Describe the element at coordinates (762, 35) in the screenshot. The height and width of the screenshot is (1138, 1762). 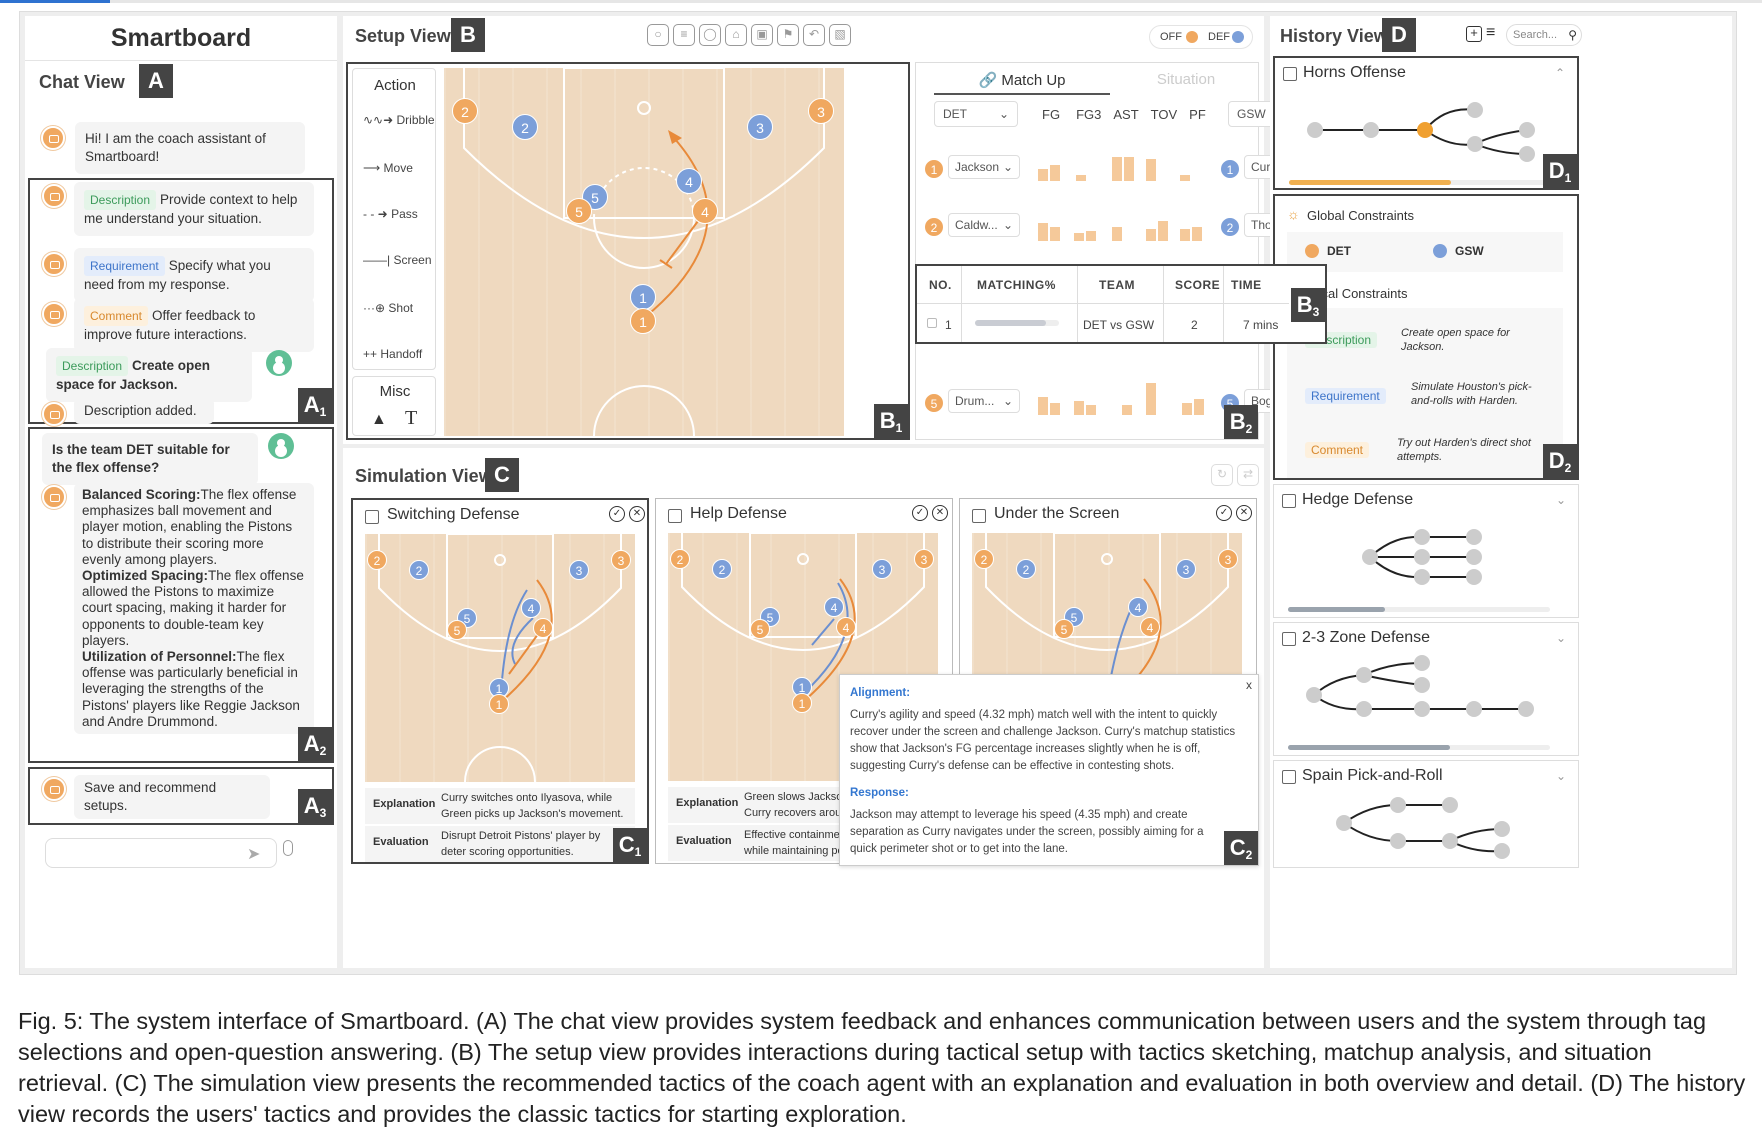
I see `save-icon: ▣` at that location.